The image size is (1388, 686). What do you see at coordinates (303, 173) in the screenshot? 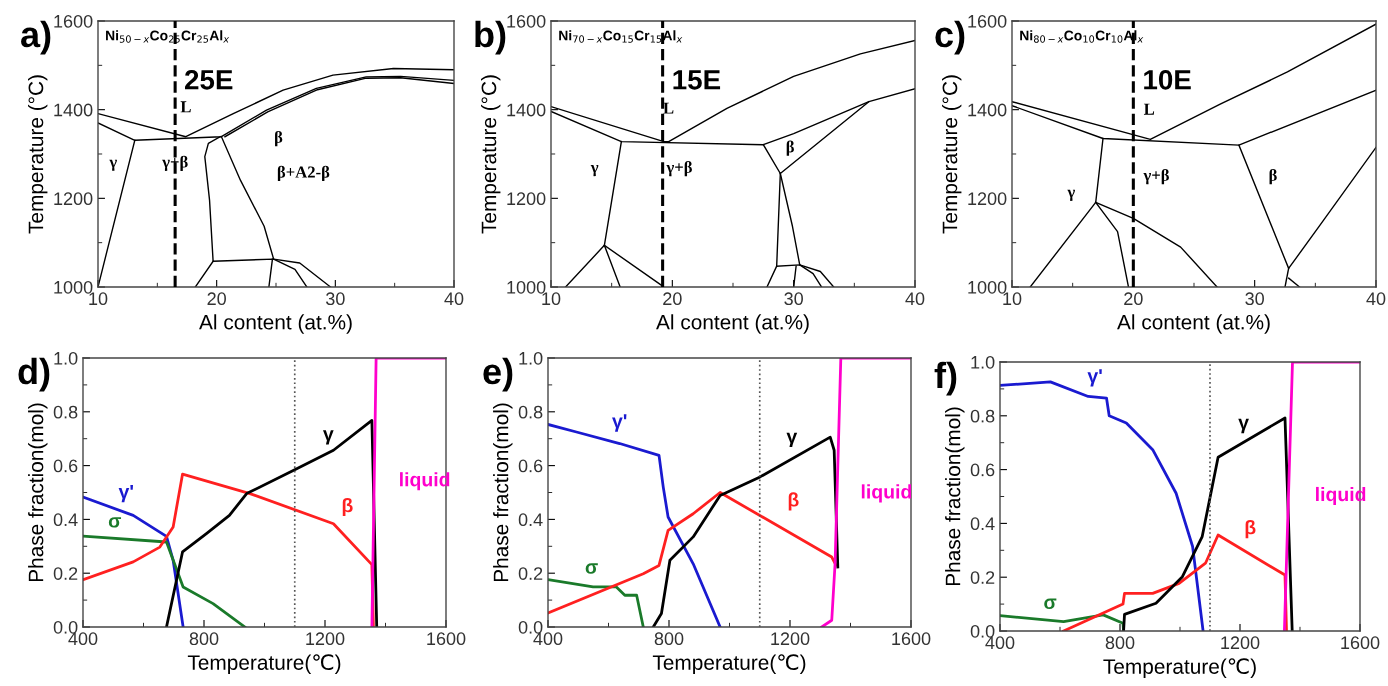
I see `annotation: β+A2-β` at bounding box center [303, 173].